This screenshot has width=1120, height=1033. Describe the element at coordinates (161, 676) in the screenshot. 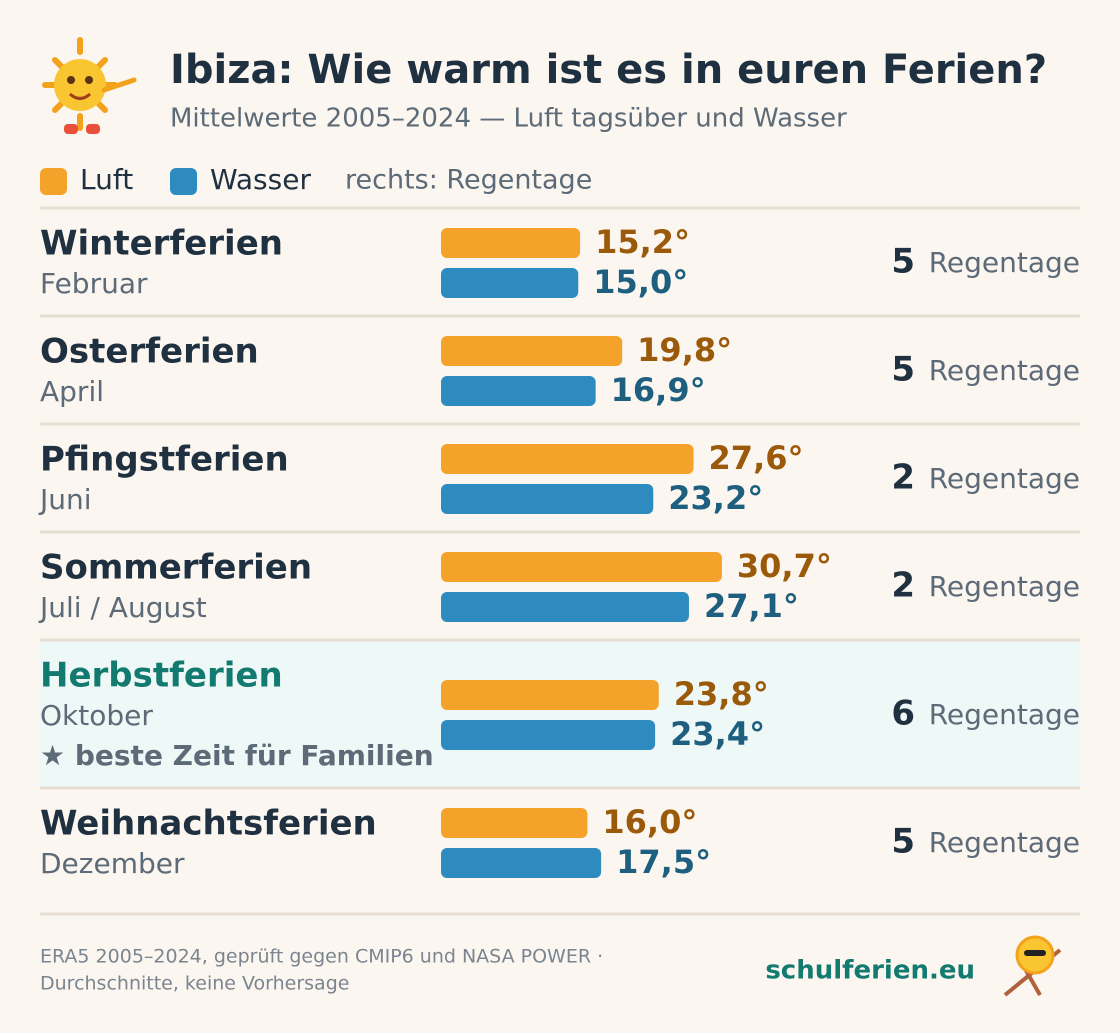

I see `category-label: Herbstferien` at that location.